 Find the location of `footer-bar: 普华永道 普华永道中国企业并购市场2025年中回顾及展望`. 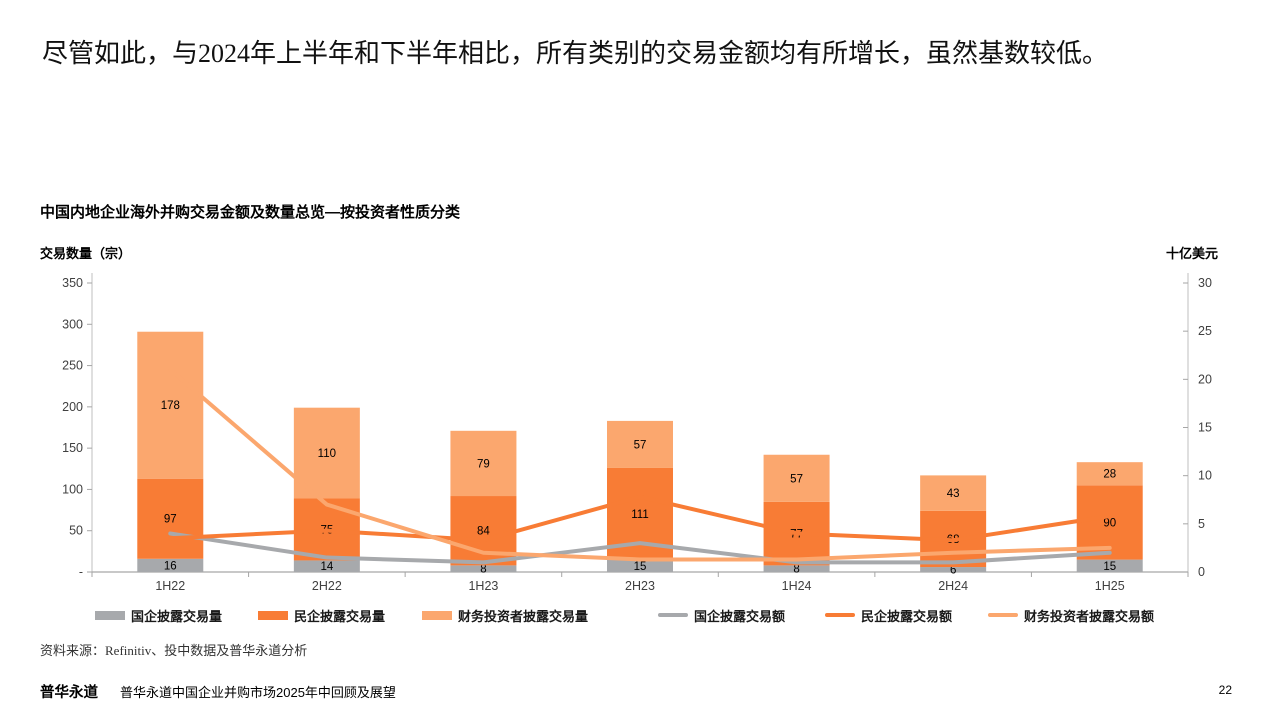

footer-bar: 普华永道 普华永道中国企业并购市场2025年中回顾及展望 is located at coordinates (218, 691).